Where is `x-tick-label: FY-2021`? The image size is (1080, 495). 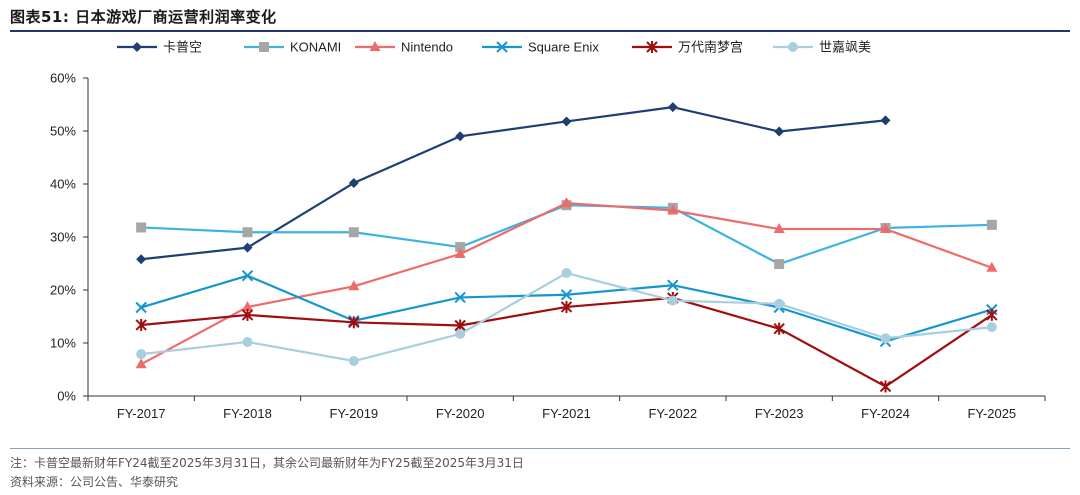 x-tick-label: FY-2021 is located at coordinates (566, 413).